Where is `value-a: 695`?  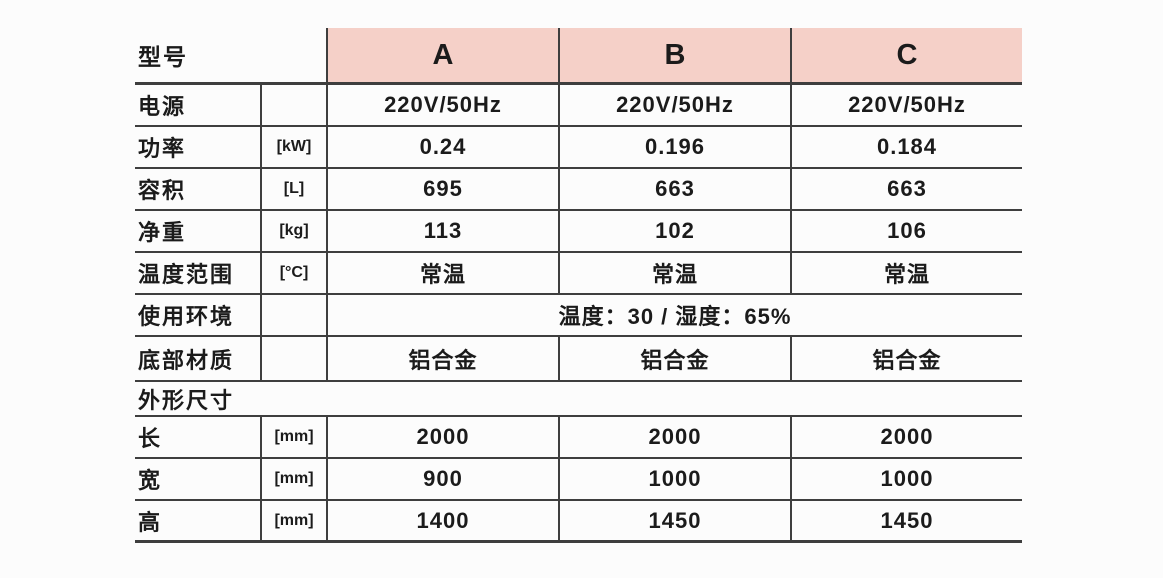
value-a: 695 is located at coordinates (442, 189).